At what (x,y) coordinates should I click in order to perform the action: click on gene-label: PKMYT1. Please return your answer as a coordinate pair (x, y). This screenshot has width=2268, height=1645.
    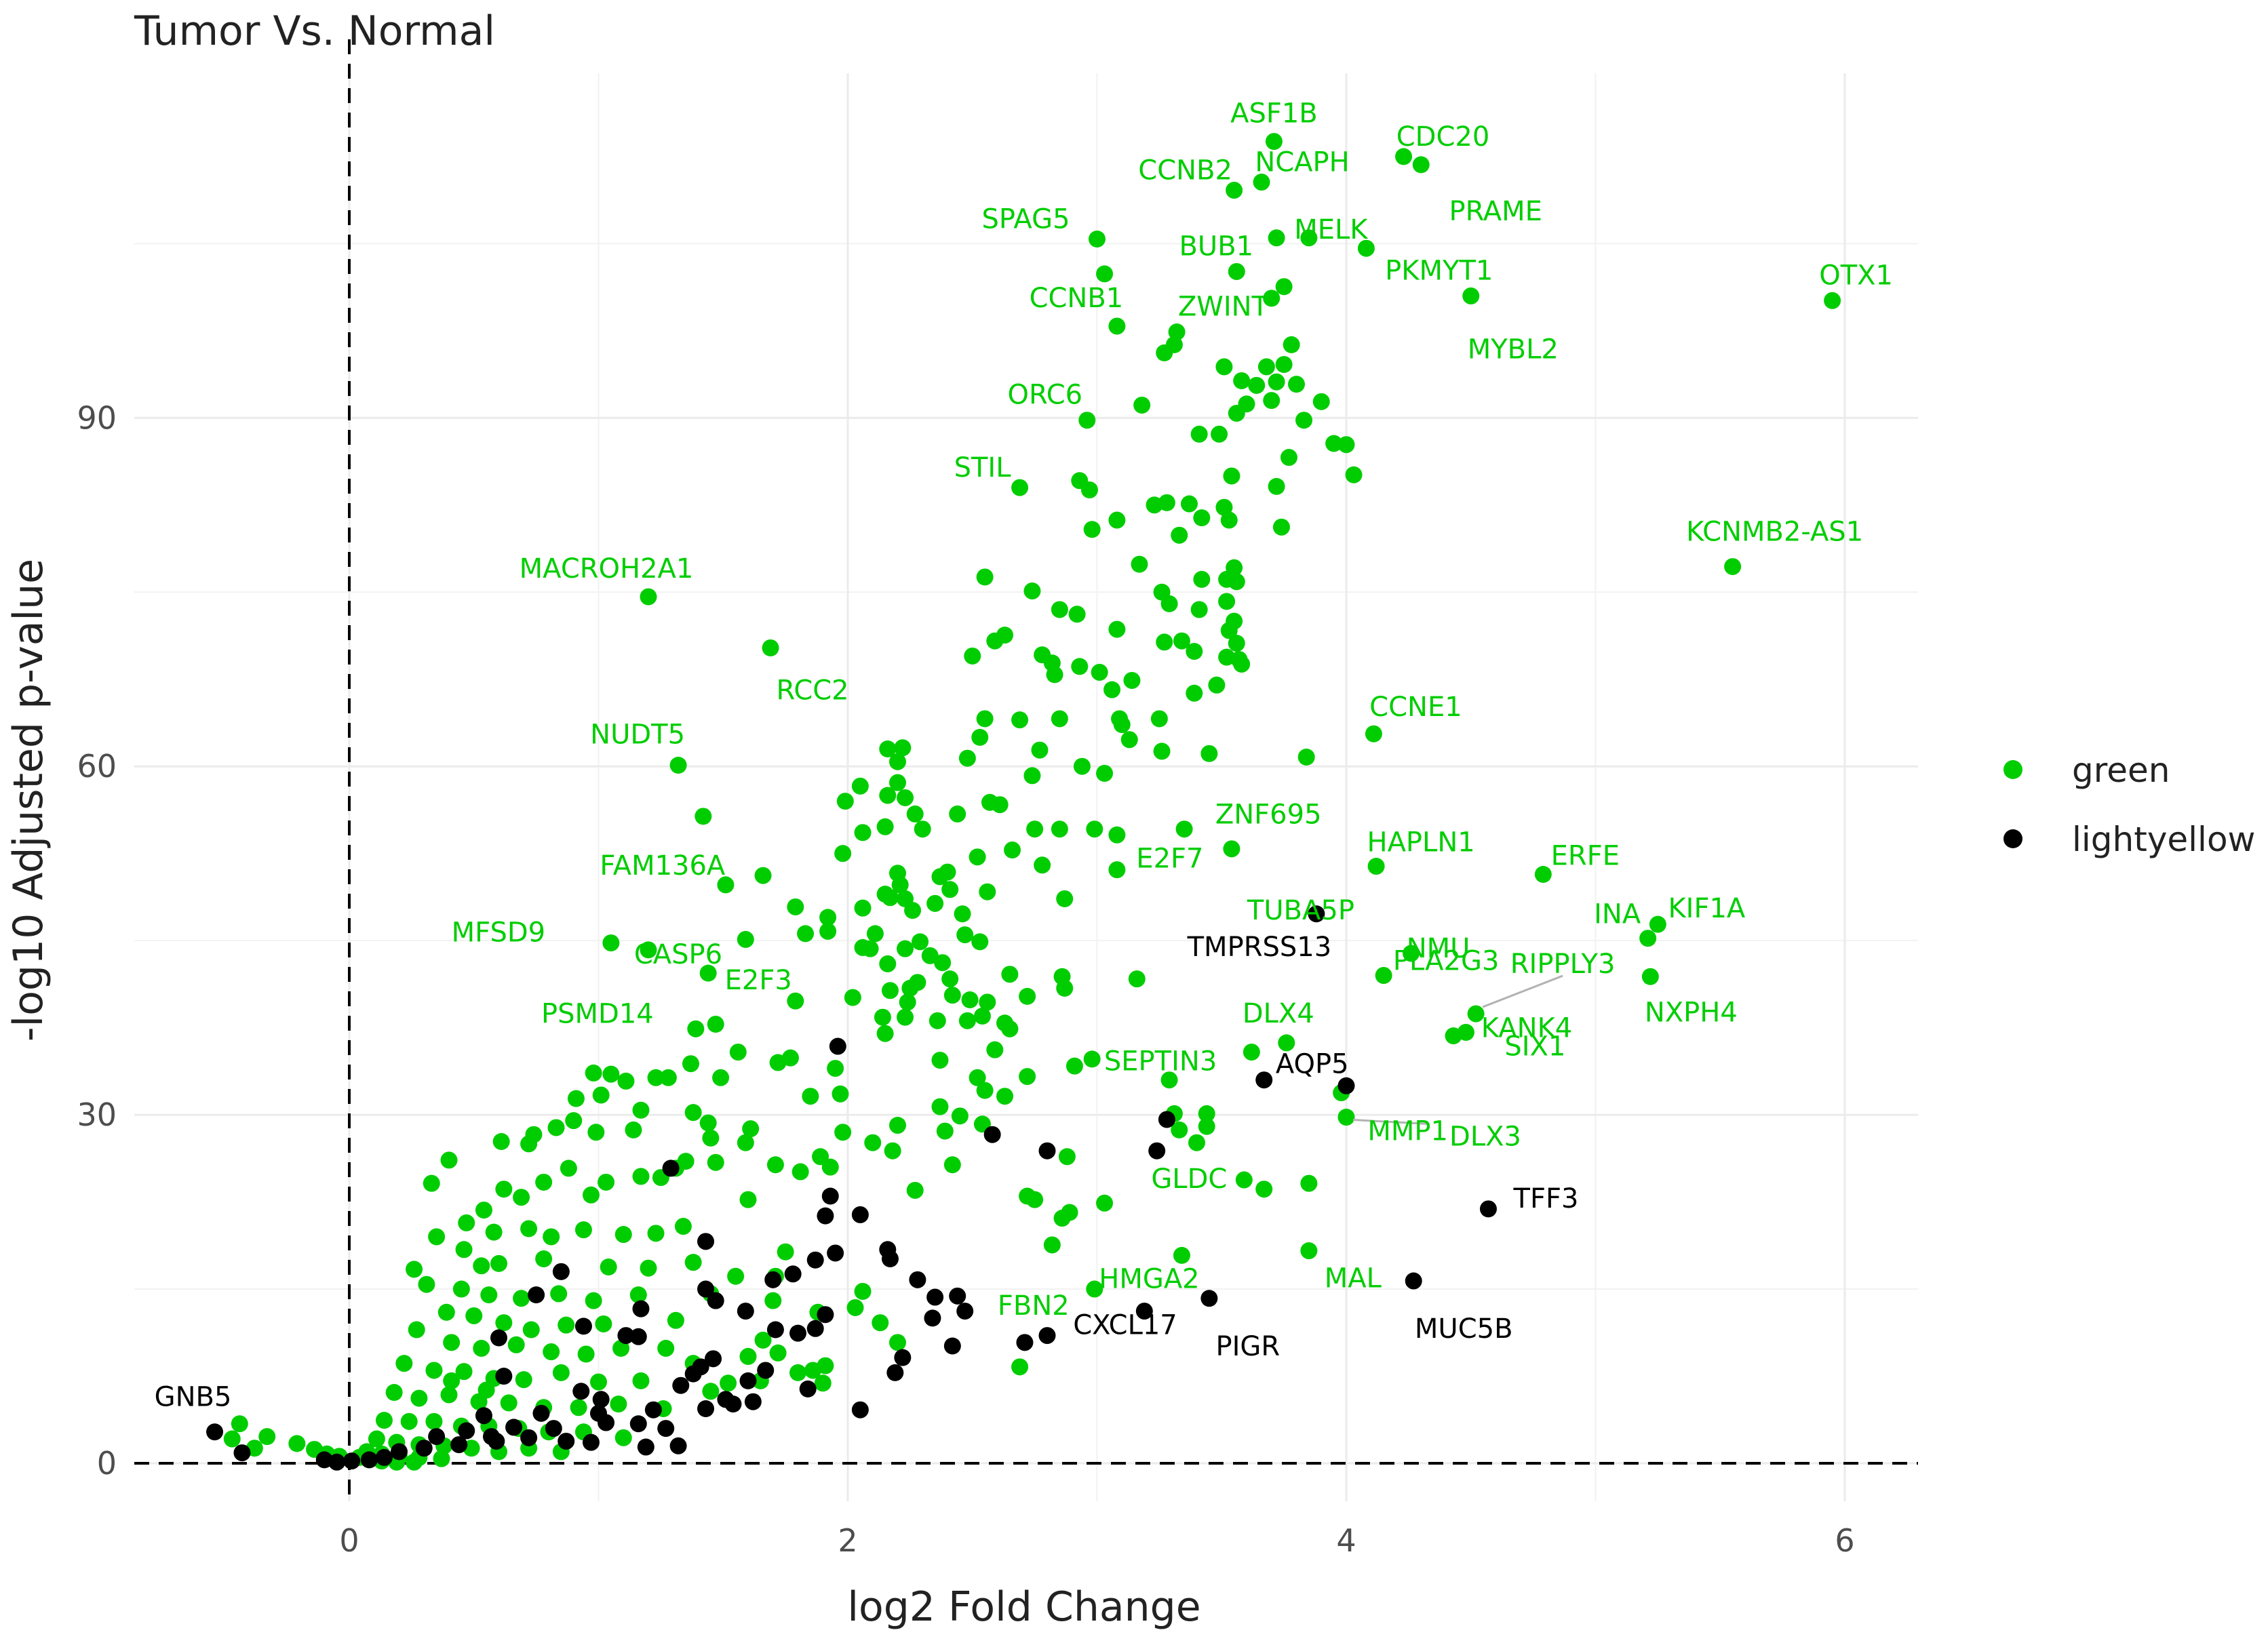
    Looking at the image, I should click on (1439, 270).